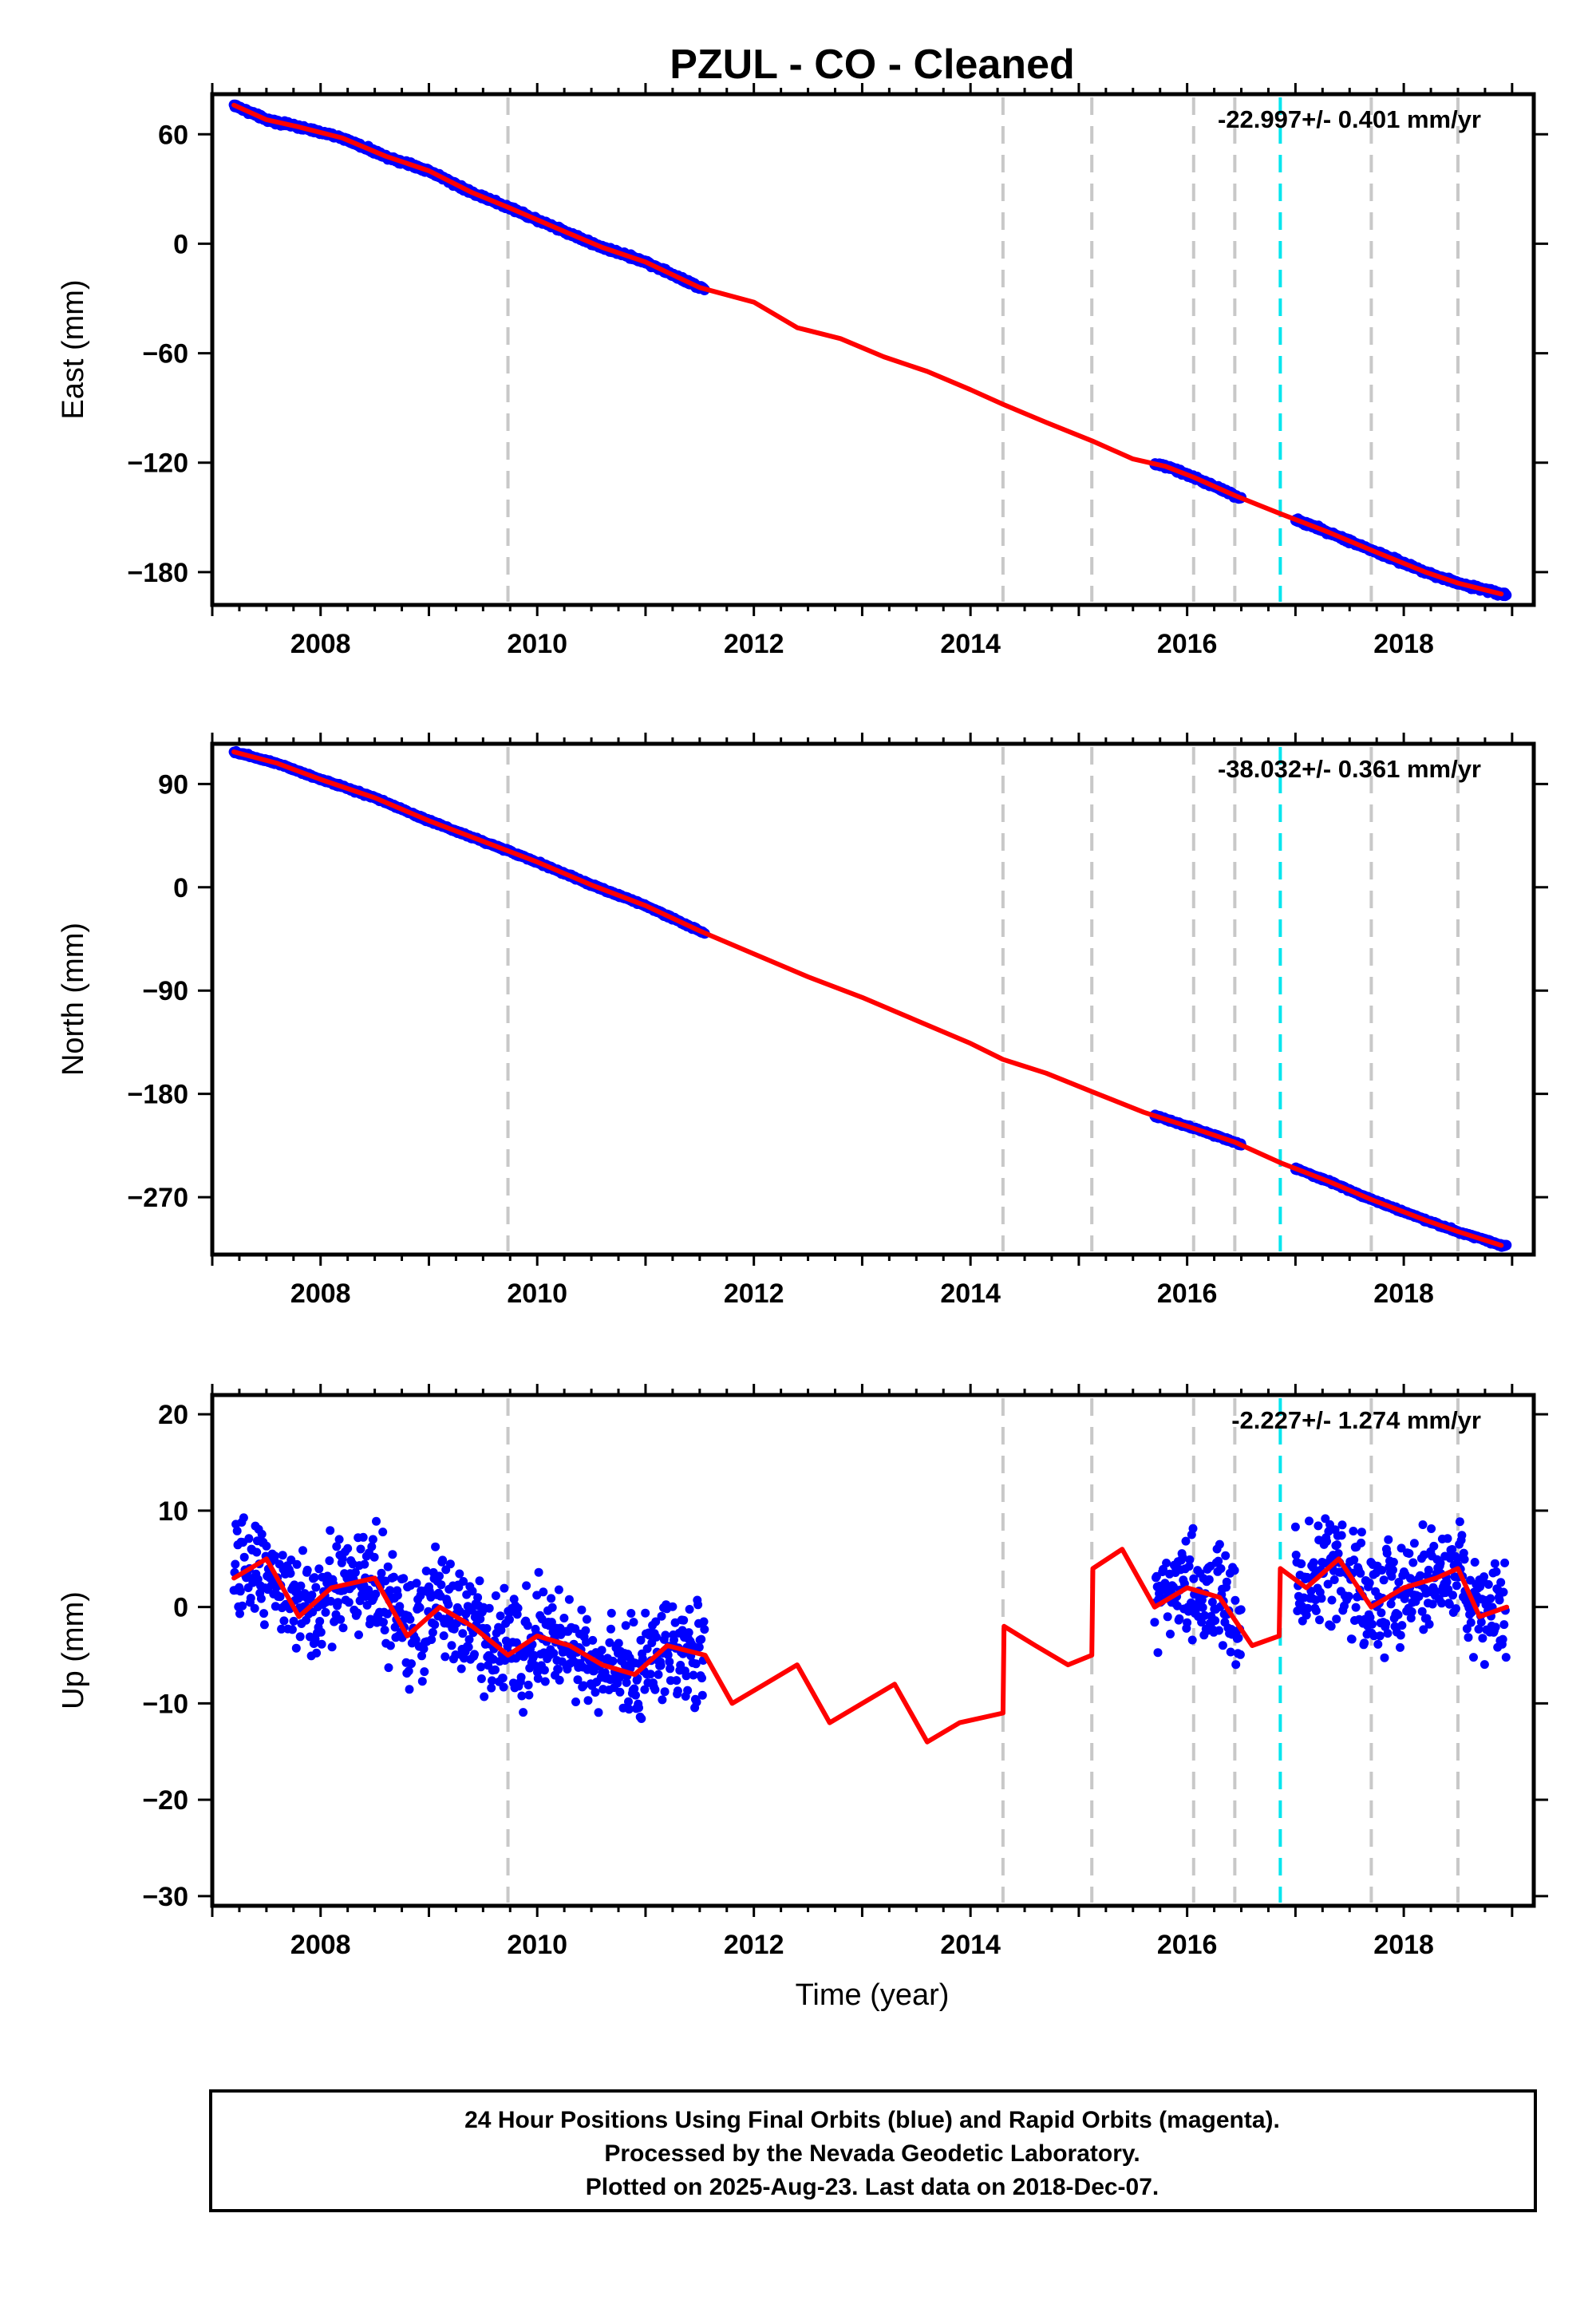 This screenshot has height=2316, width=1596. What do you see at coordinates (537, 1294) in the screenshot?
I see `x-tick-label: 2010` at bounding box center [537, 1294].